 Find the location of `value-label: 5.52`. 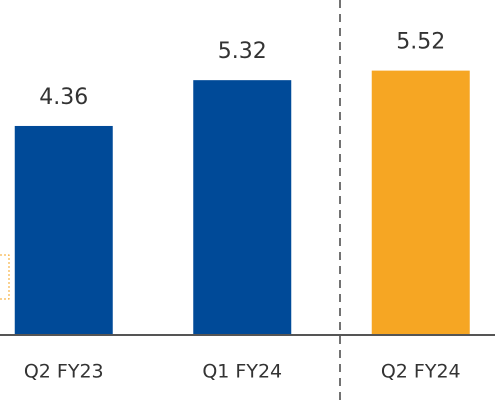

value-label: 5.52 is located at coordinates (420, 42).